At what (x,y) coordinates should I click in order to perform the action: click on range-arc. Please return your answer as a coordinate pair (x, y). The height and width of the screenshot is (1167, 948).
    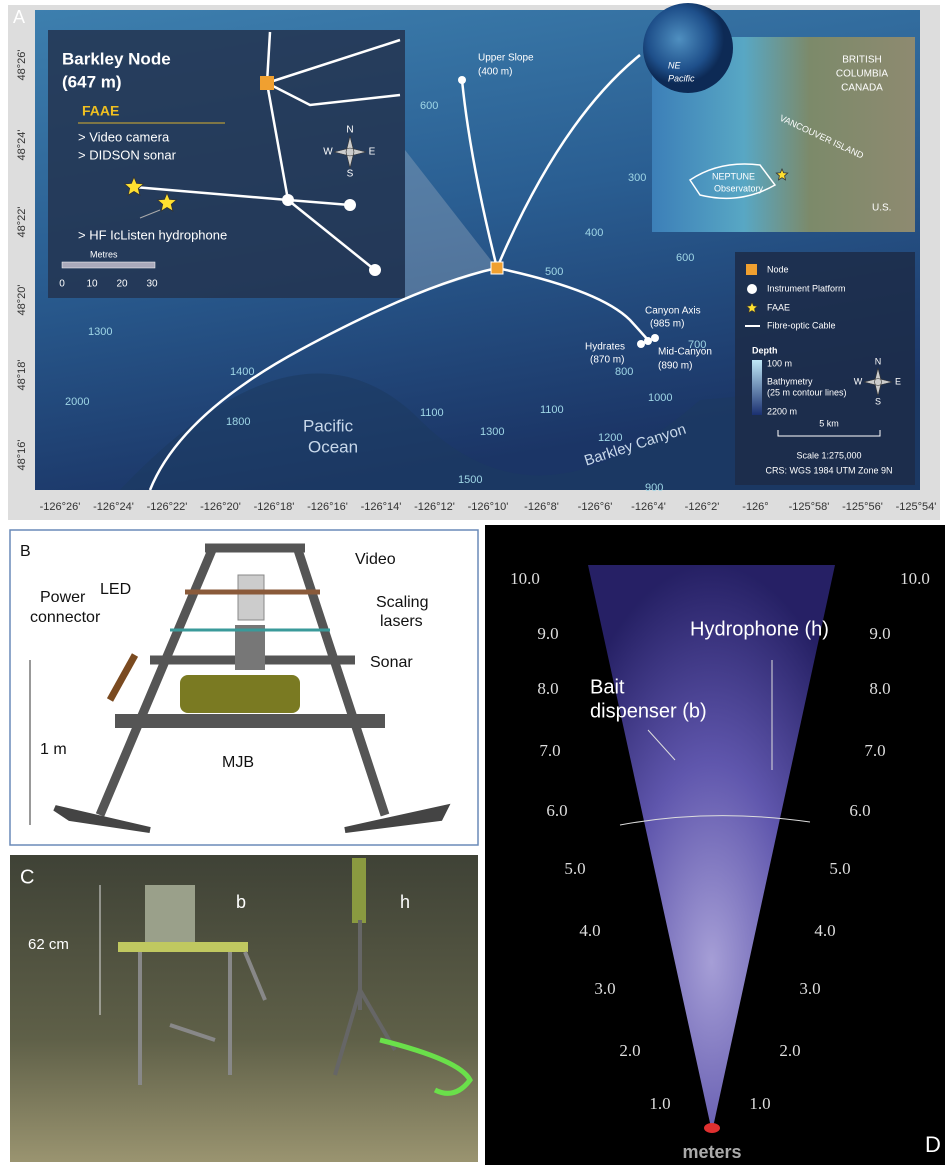
    Looking at the image, I should click on (715, 820).